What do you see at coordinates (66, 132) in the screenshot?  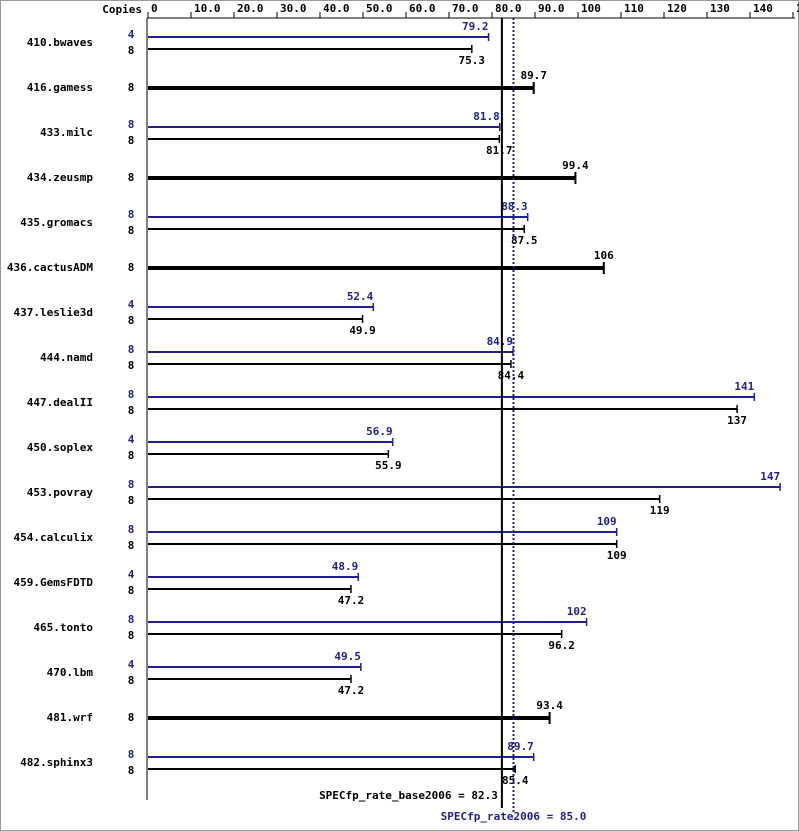 I see `benchmark-name: 433.milc` at bounding box center [66, 132].